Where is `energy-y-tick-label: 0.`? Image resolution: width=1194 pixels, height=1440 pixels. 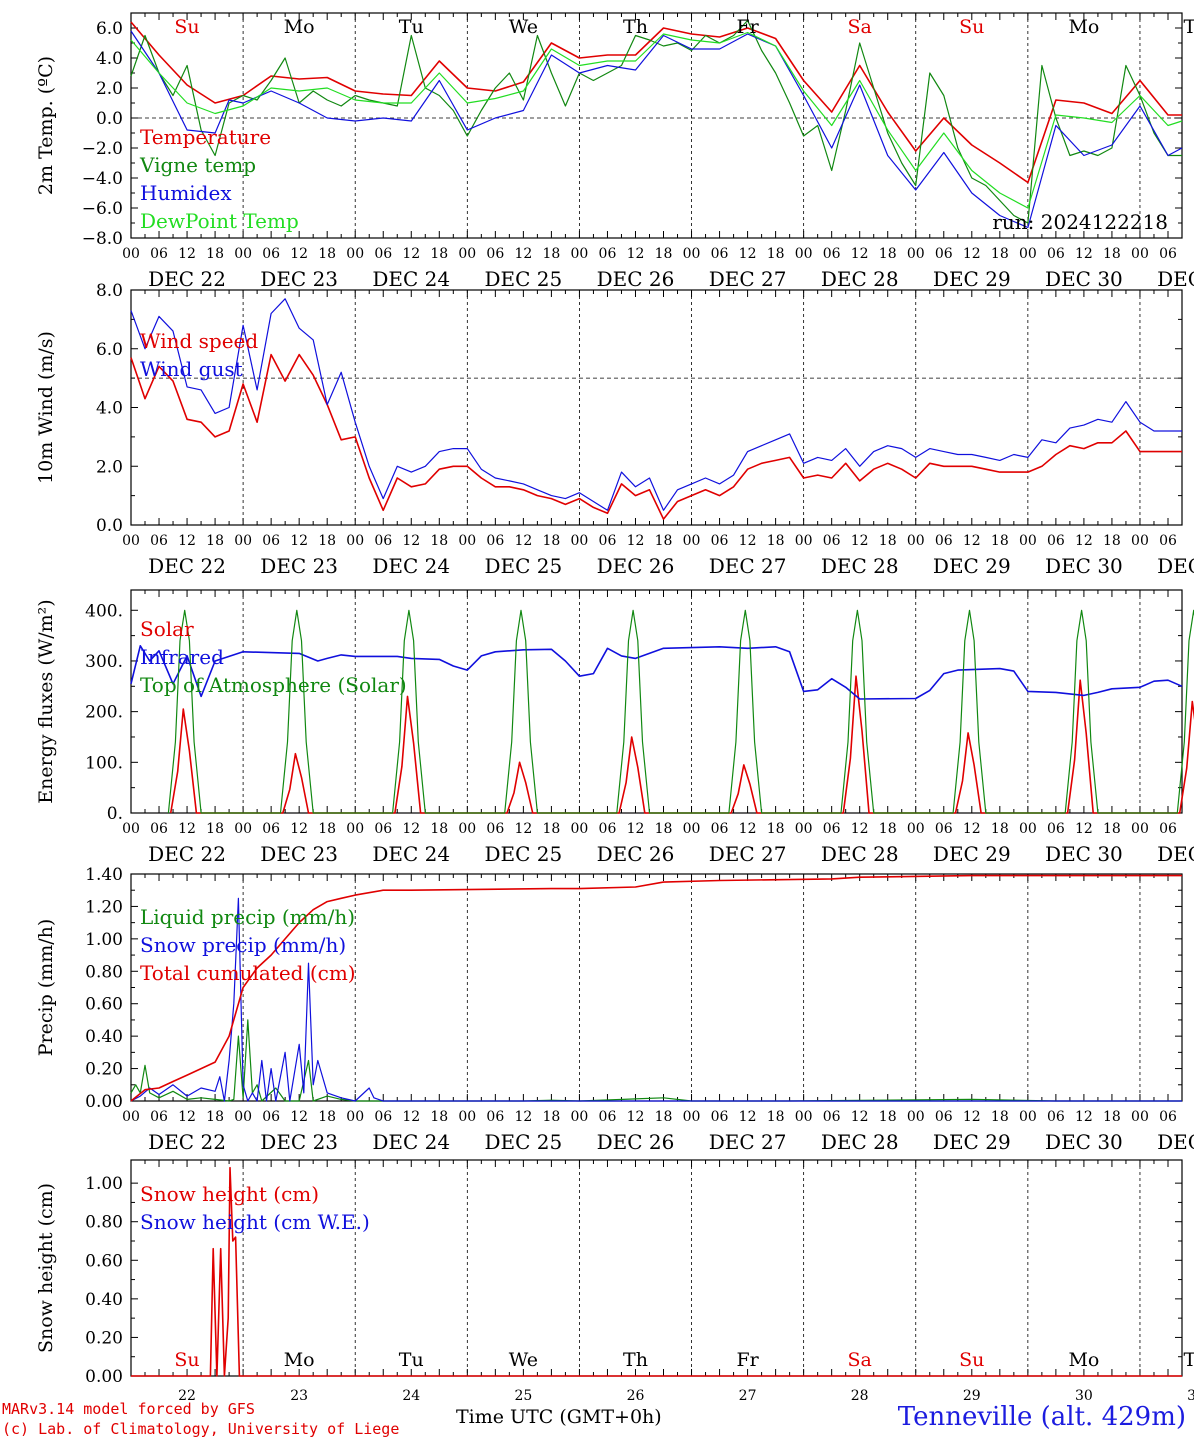
energy-y-tick-label: 0. is located at coordinates (115, 814).